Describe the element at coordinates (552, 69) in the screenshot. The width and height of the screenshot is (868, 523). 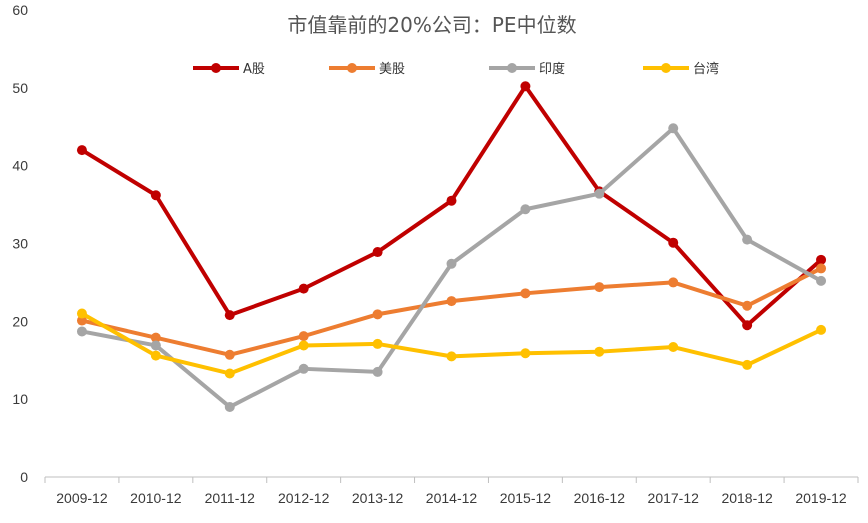
I see `legend-label: 印度` at that location.